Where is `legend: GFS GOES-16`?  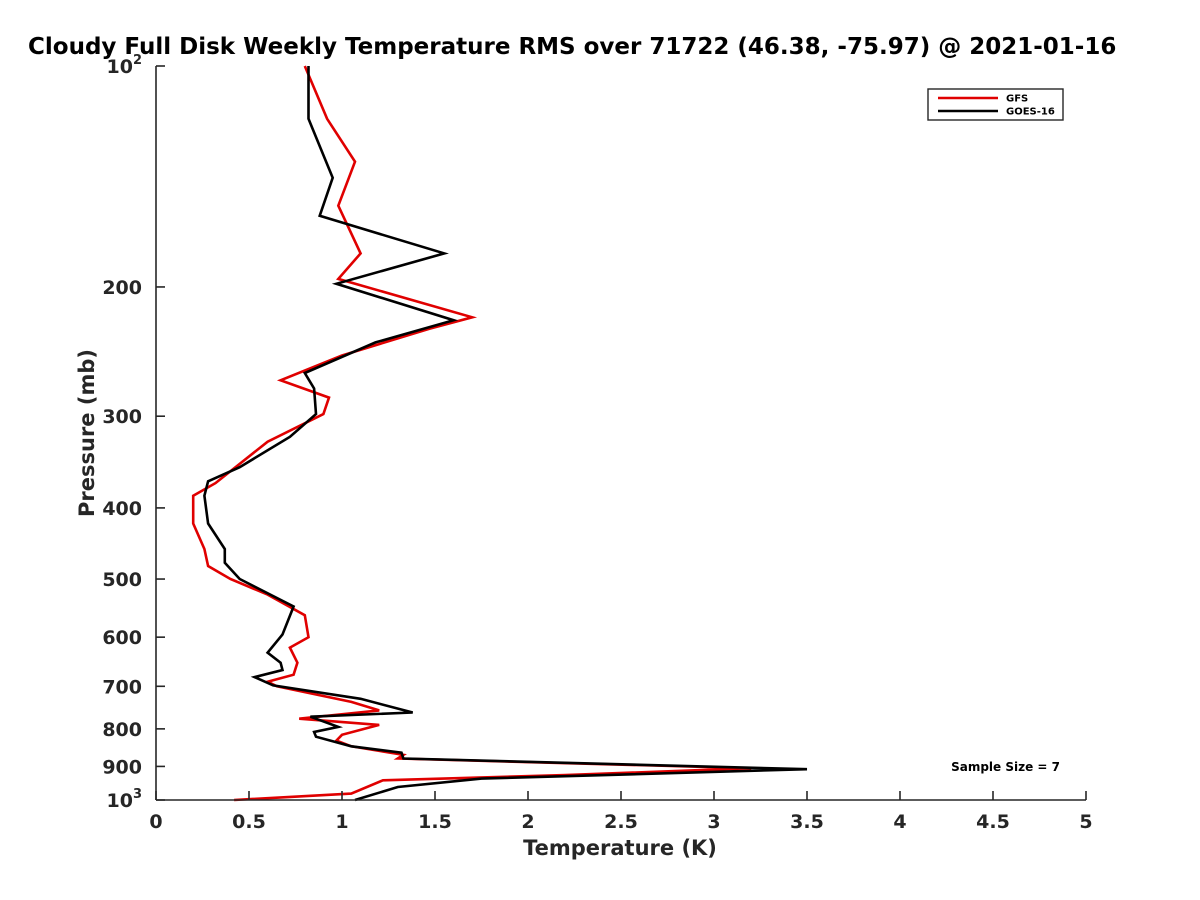
legend: GFS GOES-16 is located at coordinates (995, 104).